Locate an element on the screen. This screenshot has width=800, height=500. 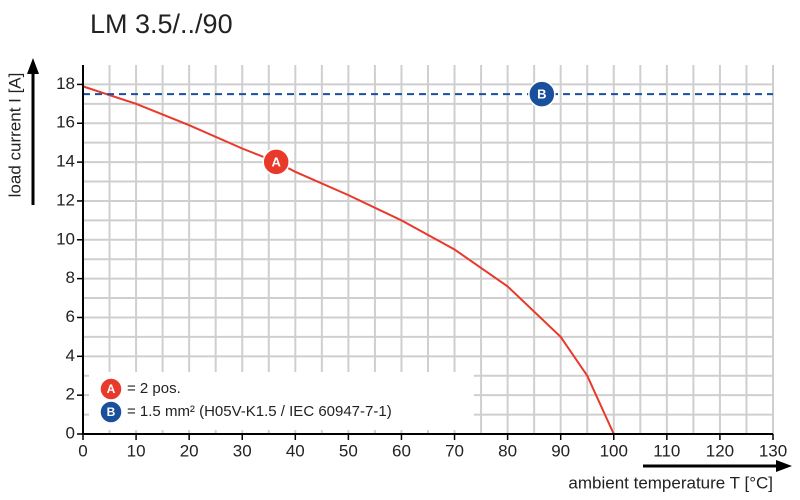
y-tick-label: 10 is located at coordinates (65, 238).